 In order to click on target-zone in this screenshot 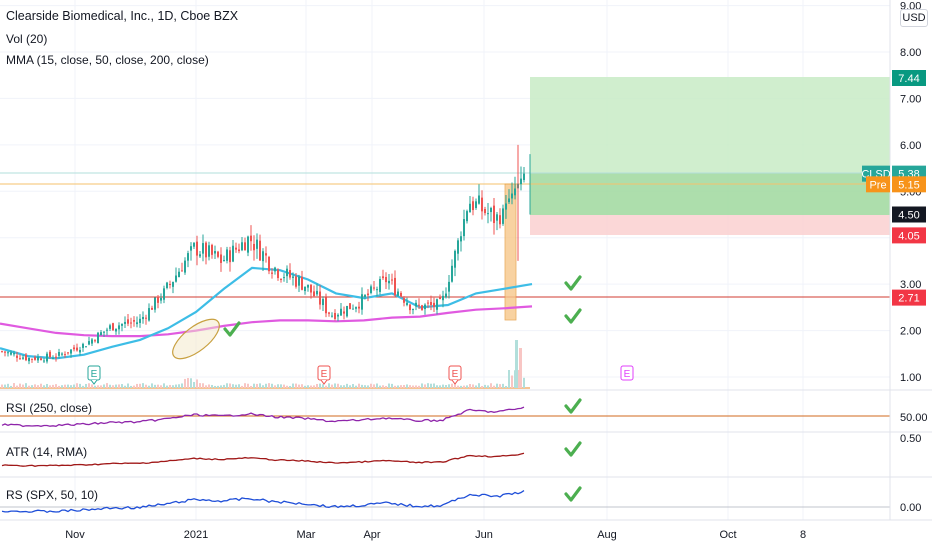, I will do `click(710, 125)`.